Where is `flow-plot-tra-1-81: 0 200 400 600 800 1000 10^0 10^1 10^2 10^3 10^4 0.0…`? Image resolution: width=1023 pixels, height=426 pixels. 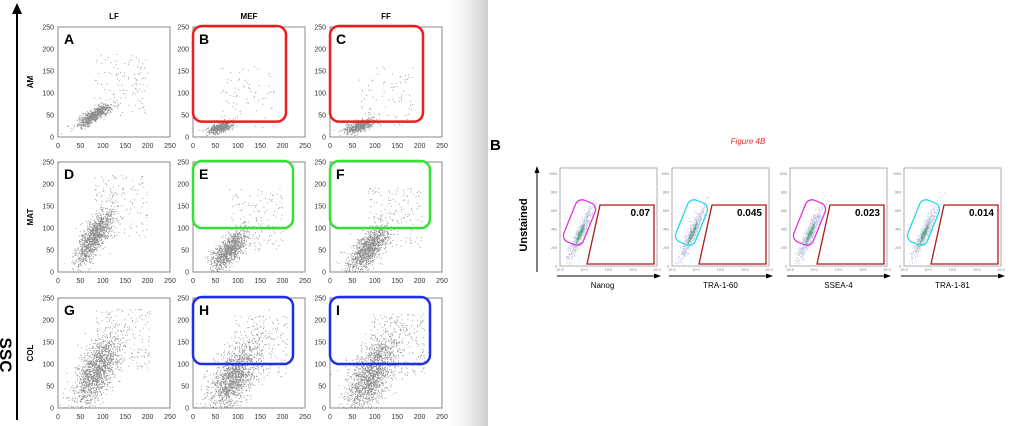
flow-plot-tra-1-81: 0 200 400 600 800 1000 10^0 10^1 10^2 10^3 10^4 0.0… is located at coordinates (949, 228).